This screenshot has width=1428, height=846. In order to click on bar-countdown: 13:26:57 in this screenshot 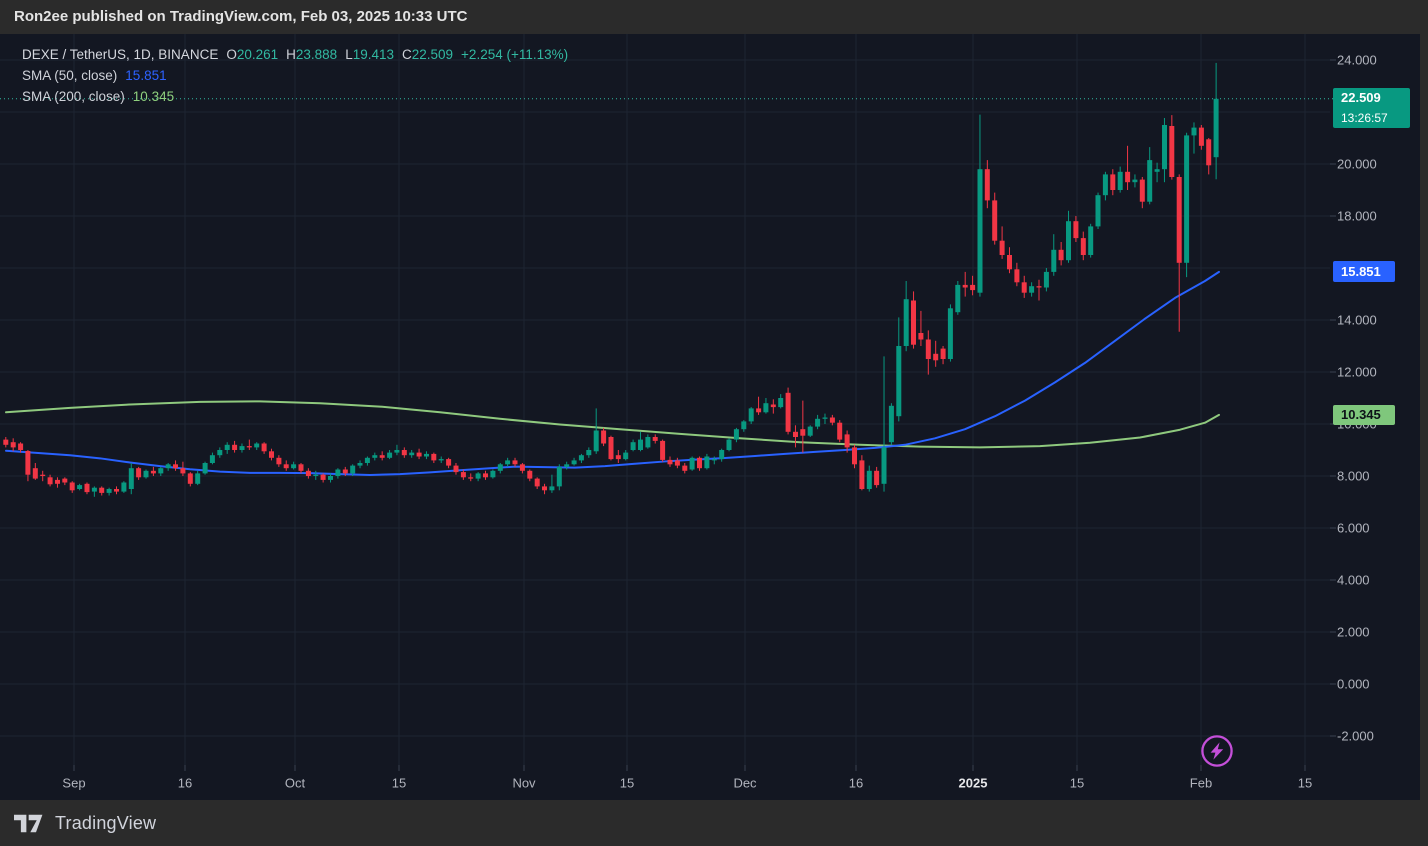, I will do `click(1364, 118)`.